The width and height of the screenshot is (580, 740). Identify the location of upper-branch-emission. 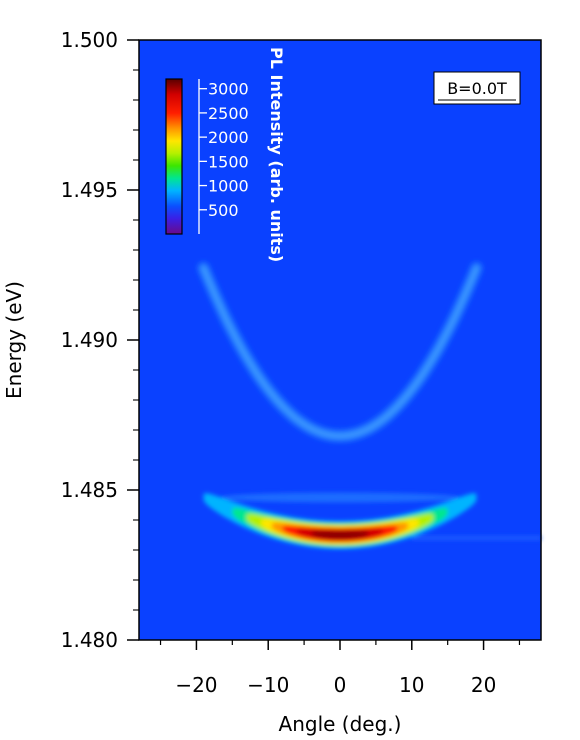
(340, 352).